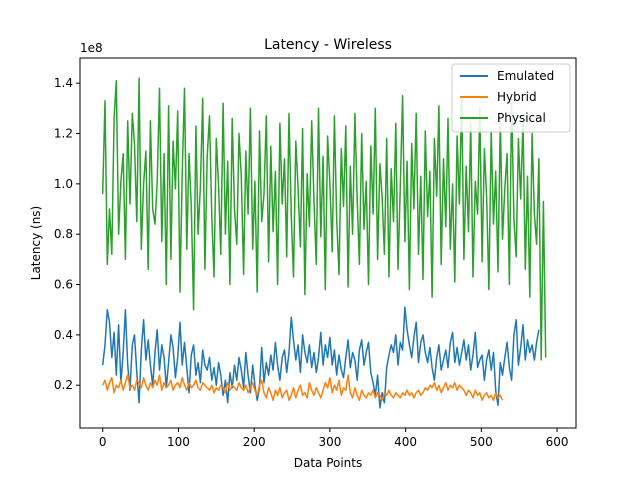  I want to click on series-line-hybrid, so click(303, 388).